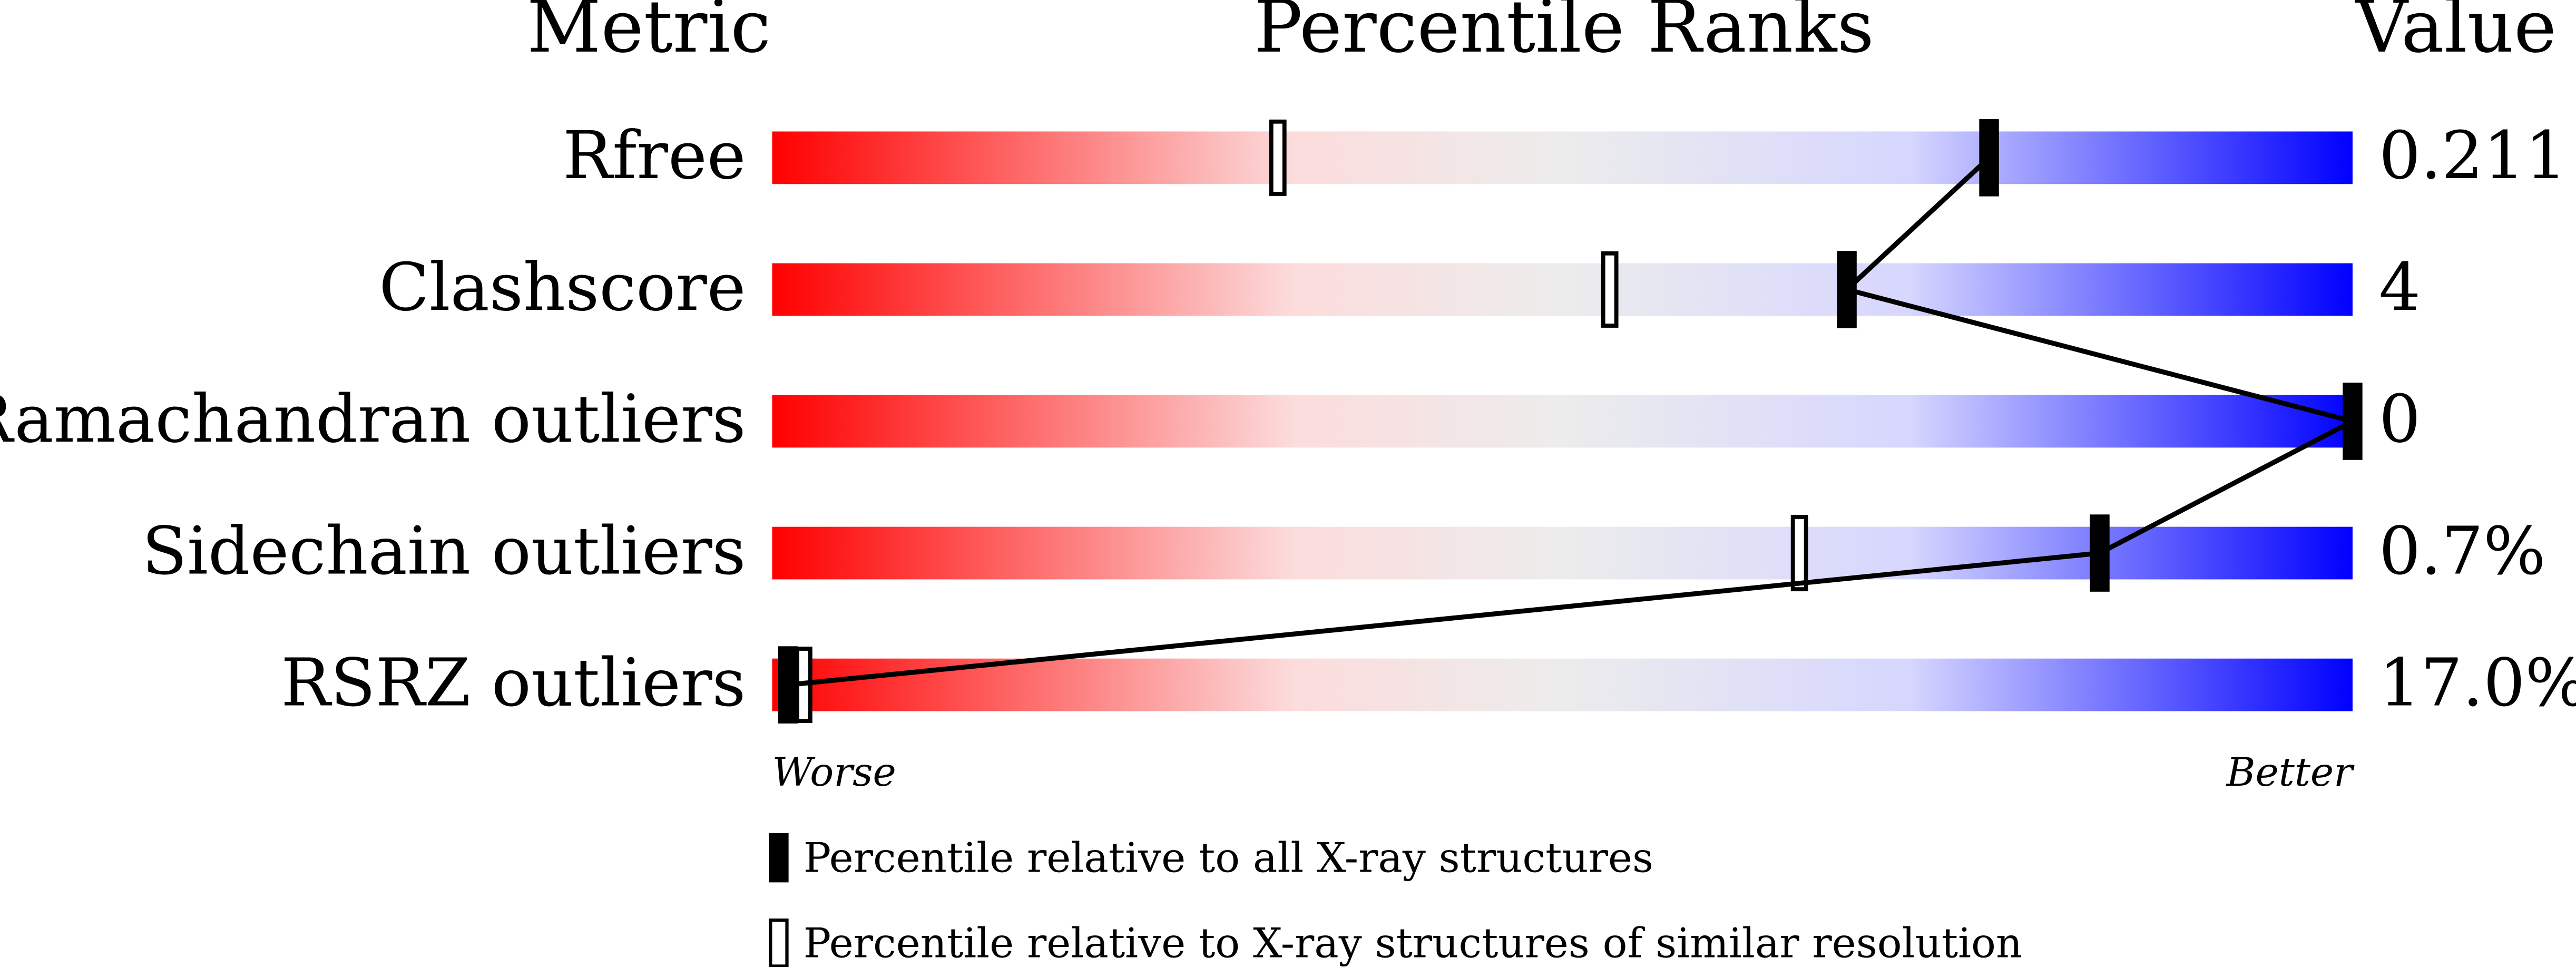  Describe the element at coordinates (444, 551) in the screenshot. I see `metric-label: Sidechain outliers` at that location.